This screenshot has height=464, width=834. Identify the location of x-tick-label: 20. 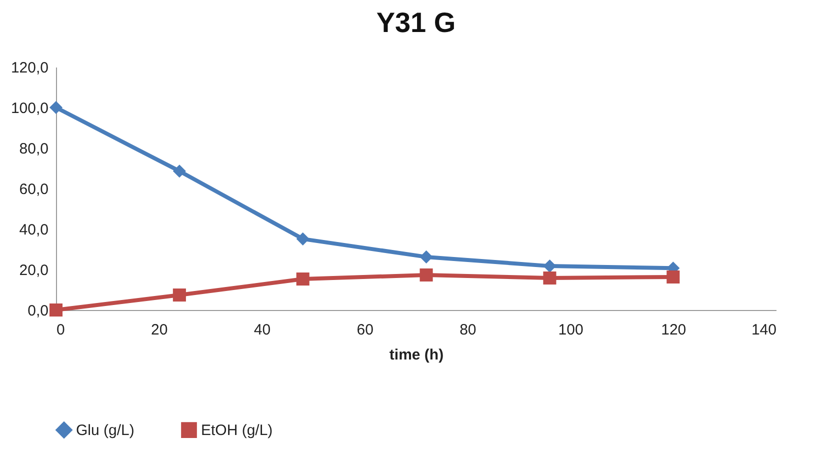
(159, 330).